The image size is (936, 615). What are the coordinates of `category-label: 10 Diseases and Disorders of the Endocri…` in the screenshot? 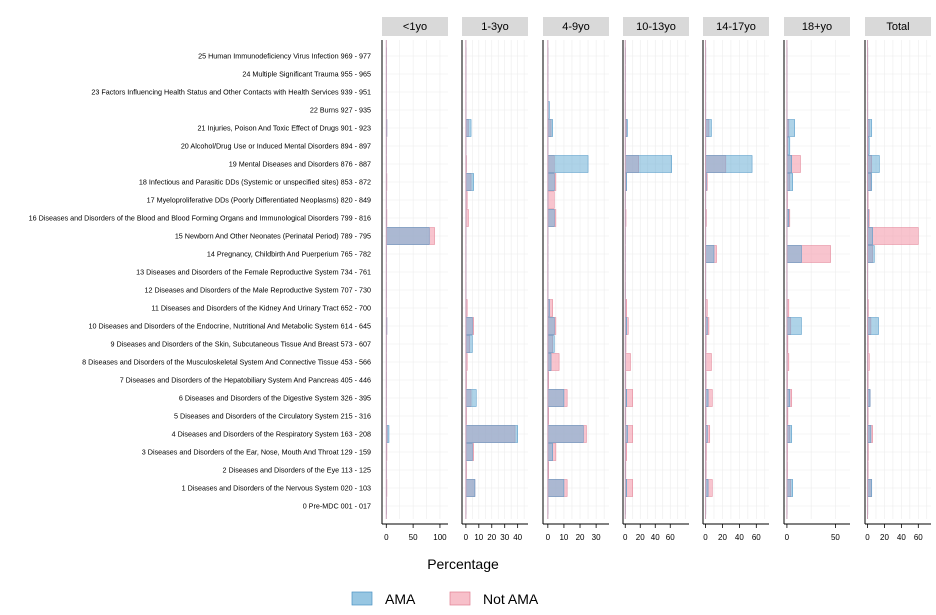 It's located at (230, 326).